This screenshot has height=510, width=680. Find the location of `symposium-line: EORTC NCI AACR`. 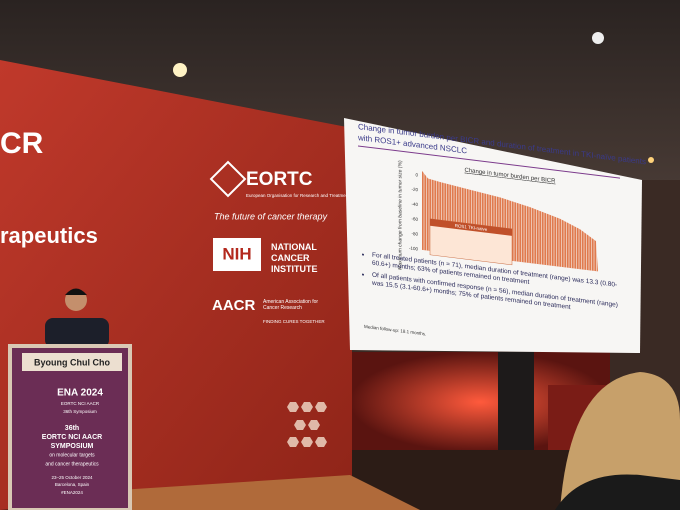

symposium-line: EORTC NCI AACR is located at coordinates (72, 437).